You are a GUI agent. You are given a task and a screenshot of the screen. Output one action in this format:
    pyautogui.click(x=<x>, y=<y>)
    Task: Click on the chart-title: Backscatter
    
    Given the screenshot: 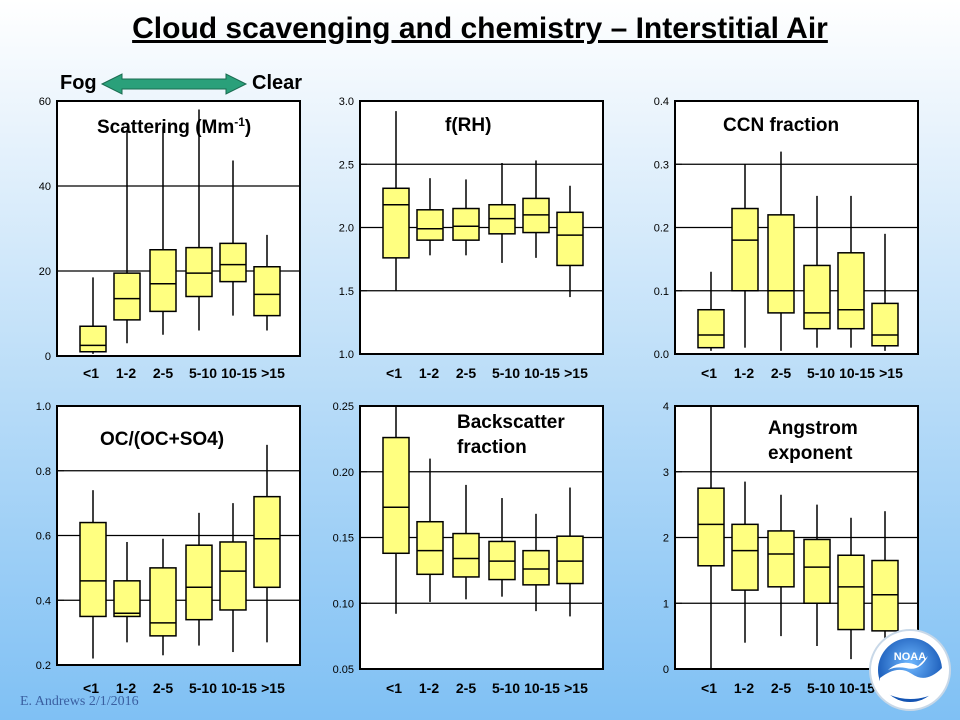 What is the action you would take?
    pyautogui.click(x=511, y=422)
    